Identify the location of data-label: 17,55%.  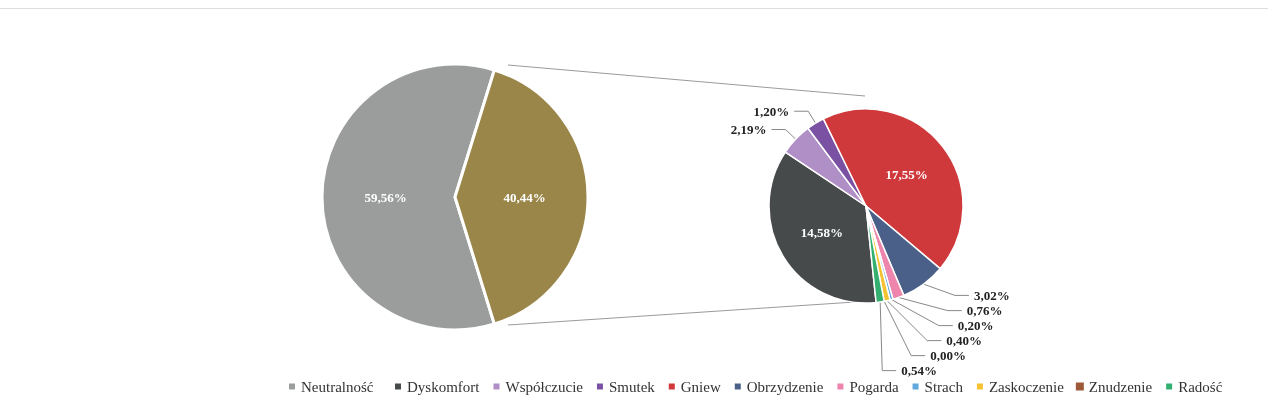
(906, 174).